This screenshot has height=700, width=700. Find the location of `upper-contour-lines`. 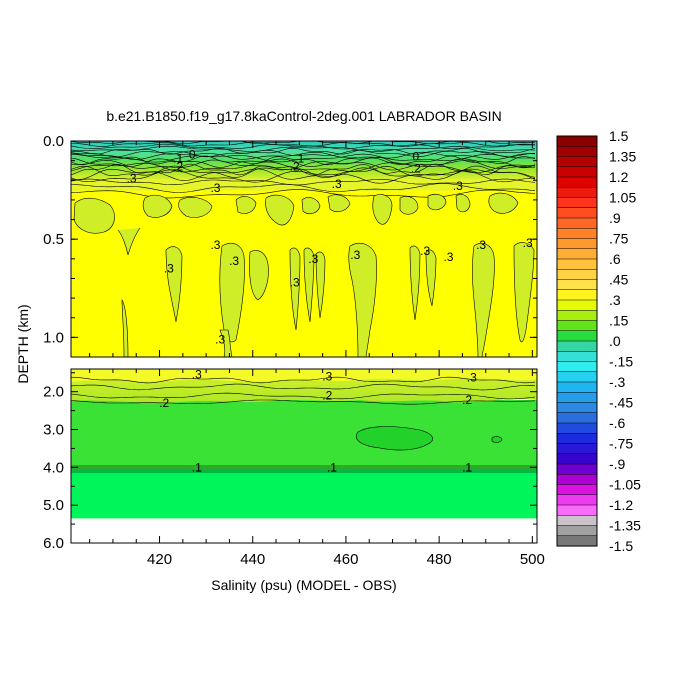

upper-contour-lines is located at coordinates (303, 170).